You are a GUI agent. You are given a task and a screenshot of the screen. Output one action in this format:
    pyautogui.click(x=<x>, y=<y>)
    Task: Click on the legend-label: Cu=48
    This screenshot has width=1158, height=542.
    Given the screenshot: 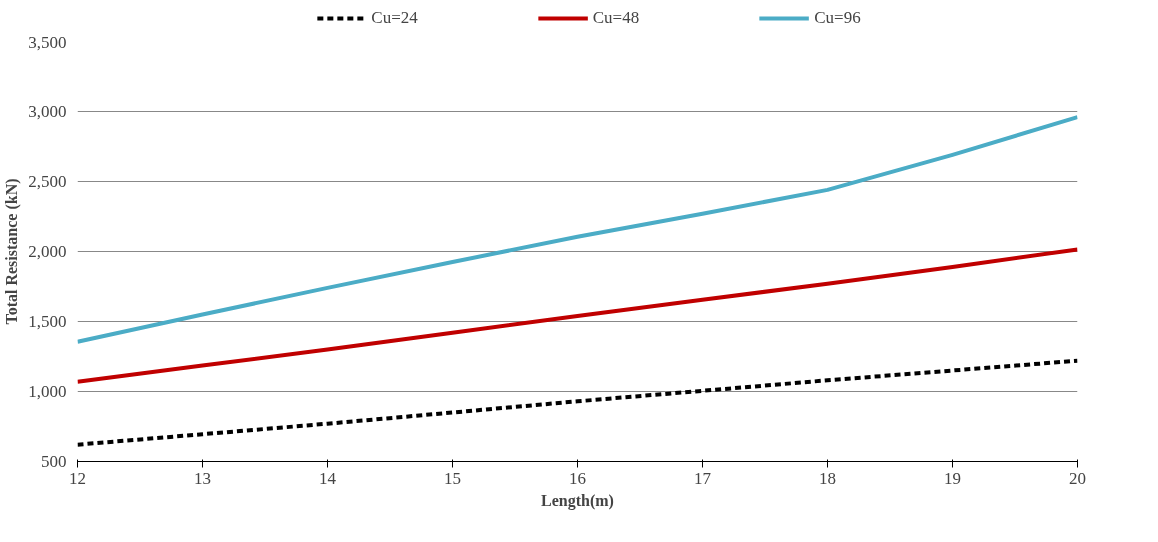 What is the action you would take?
    pyautogui.click(x=616, y=18)
    